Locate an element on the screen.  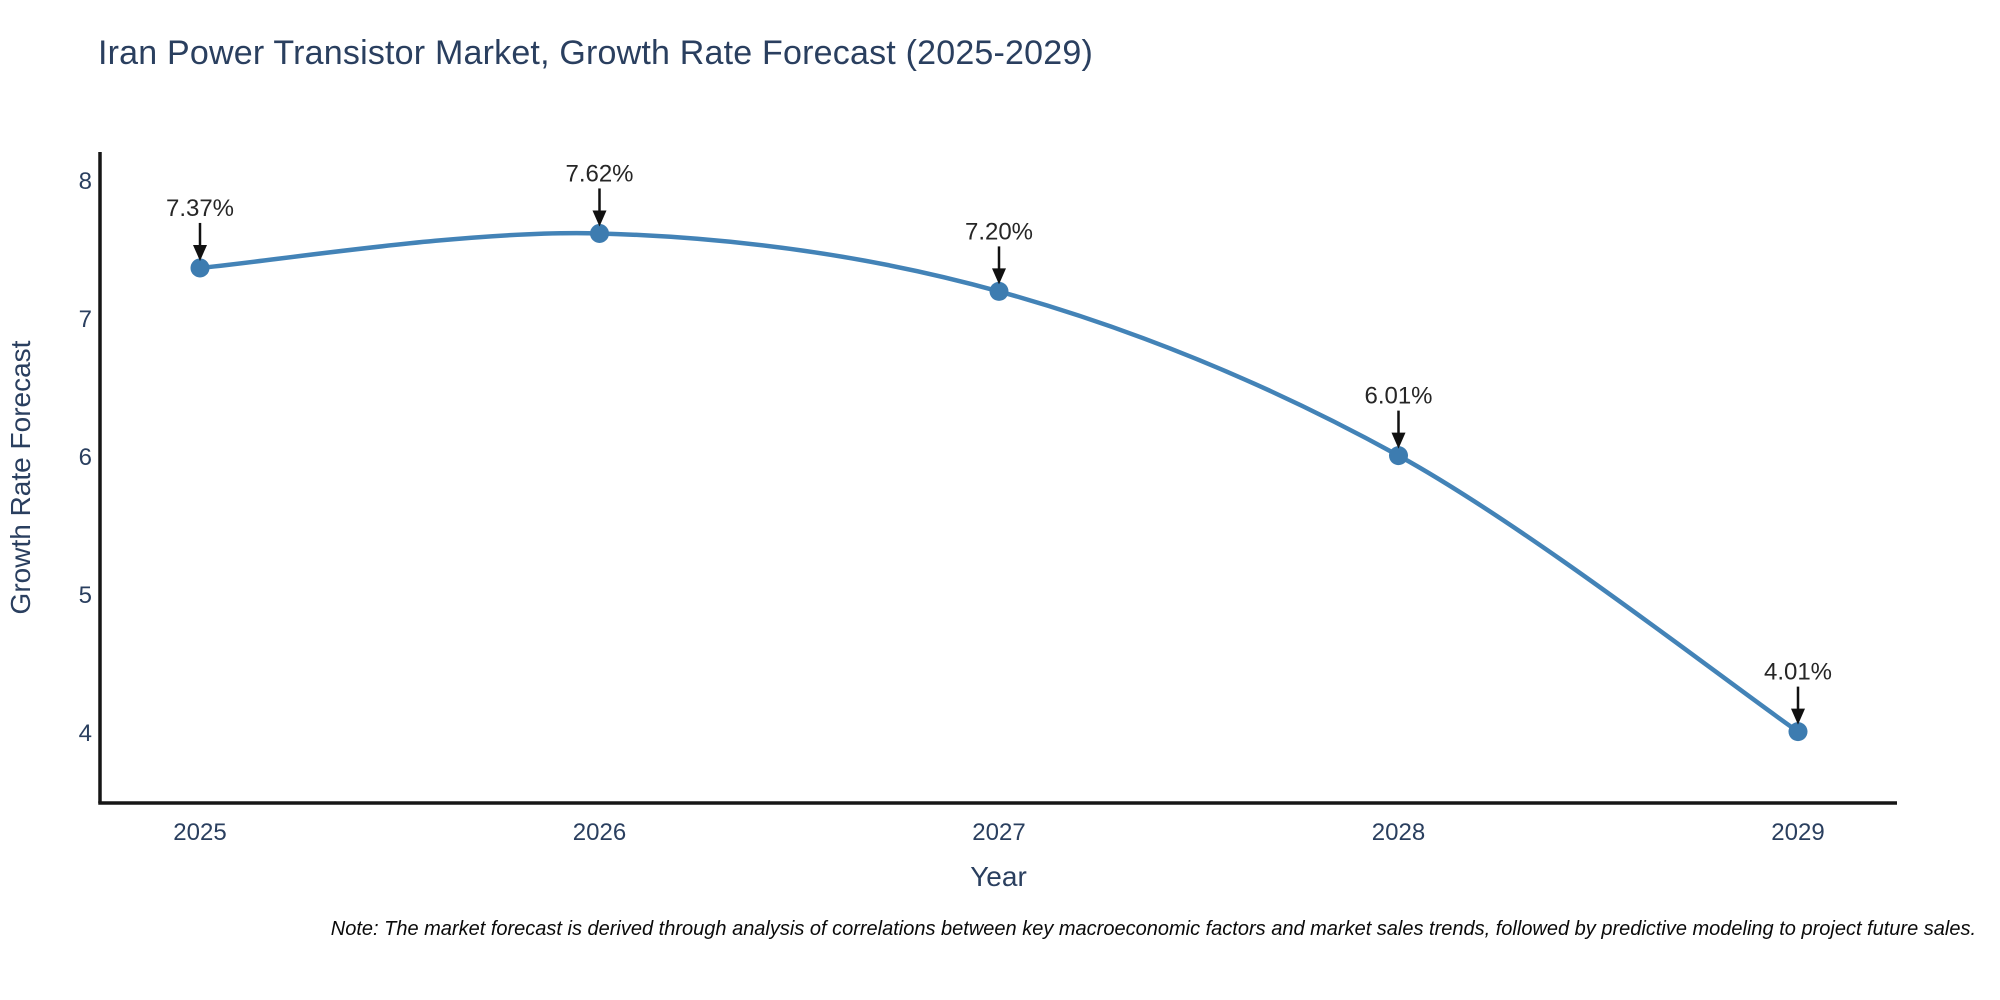
x-axis-title: Year is located at coordinates (998, 876).